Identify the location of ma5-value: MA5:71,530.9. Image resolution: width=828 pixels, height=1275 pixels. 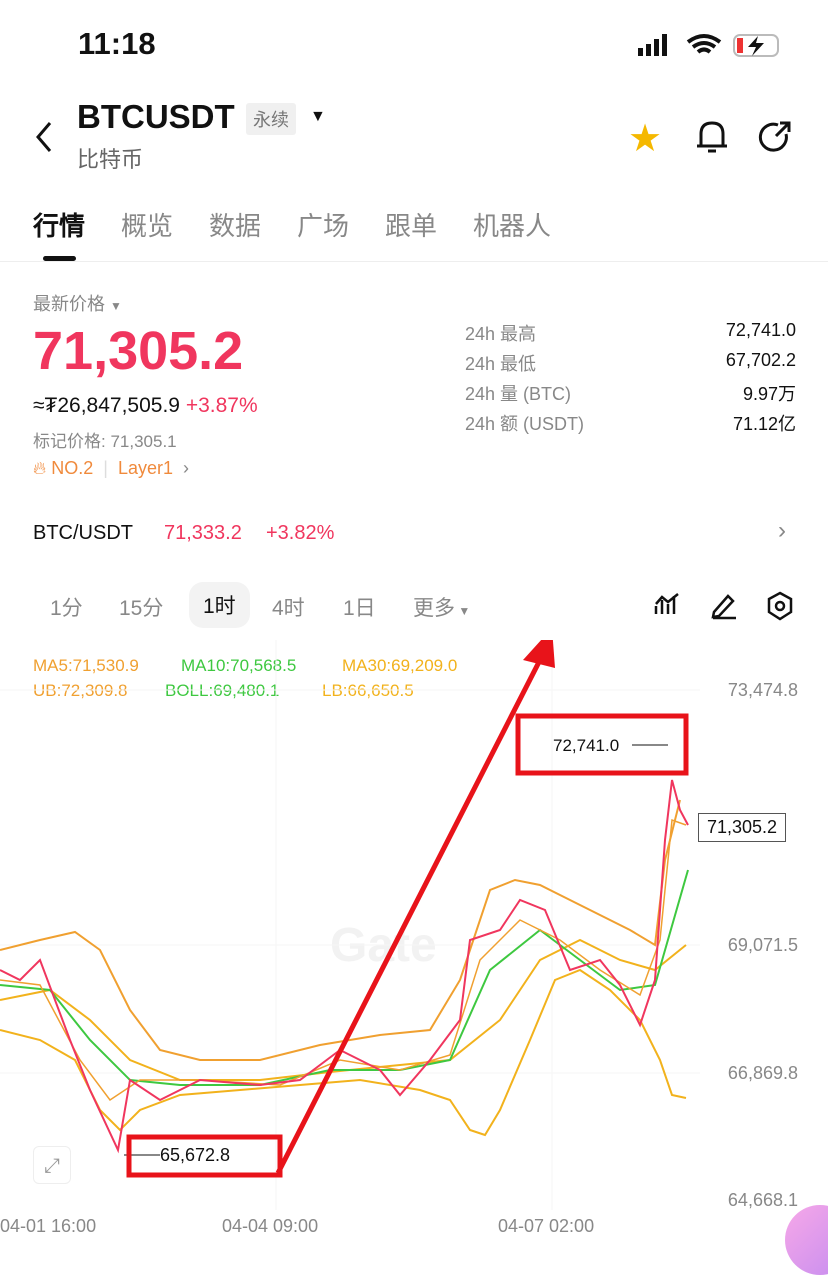
(86, 665).